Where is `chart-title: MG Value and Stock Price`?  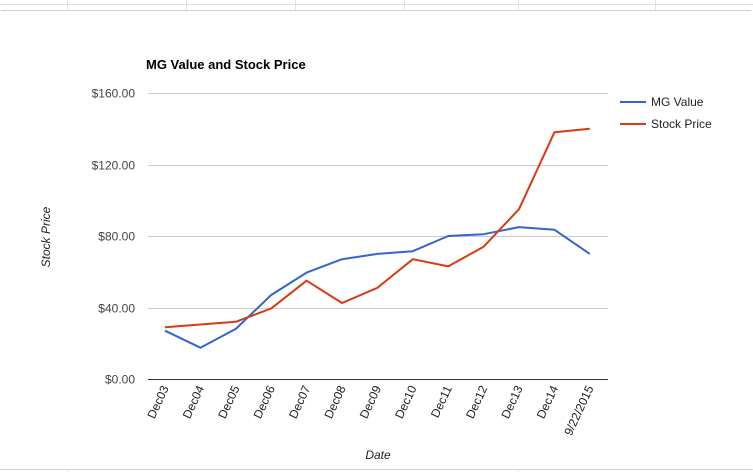 chart-title: MG Value and Stock Price is located at coordinates (226, 64).